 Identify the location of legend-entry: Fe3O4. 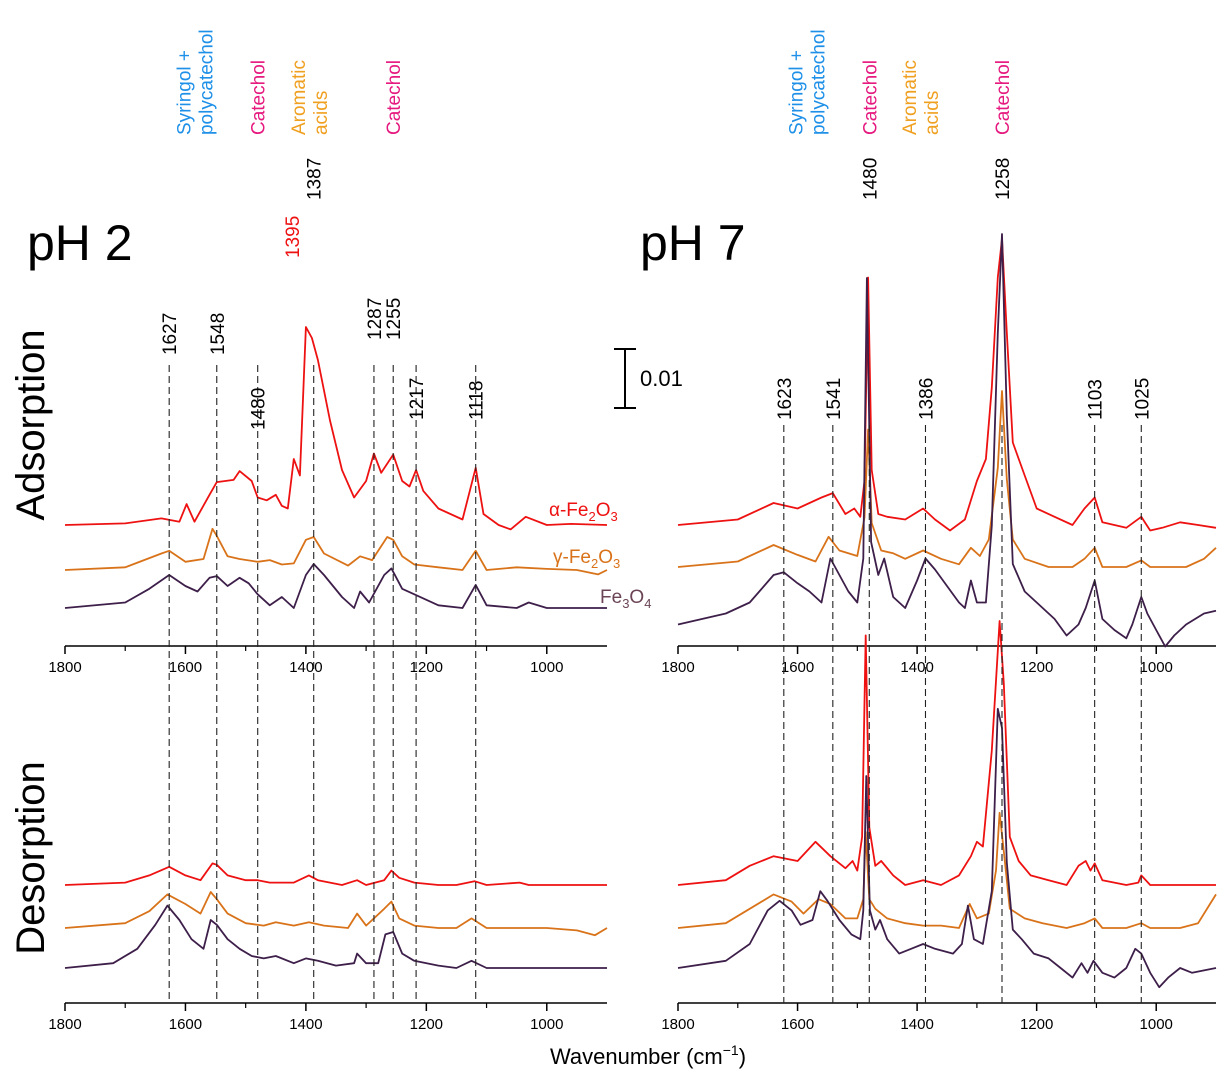
(625, 599).